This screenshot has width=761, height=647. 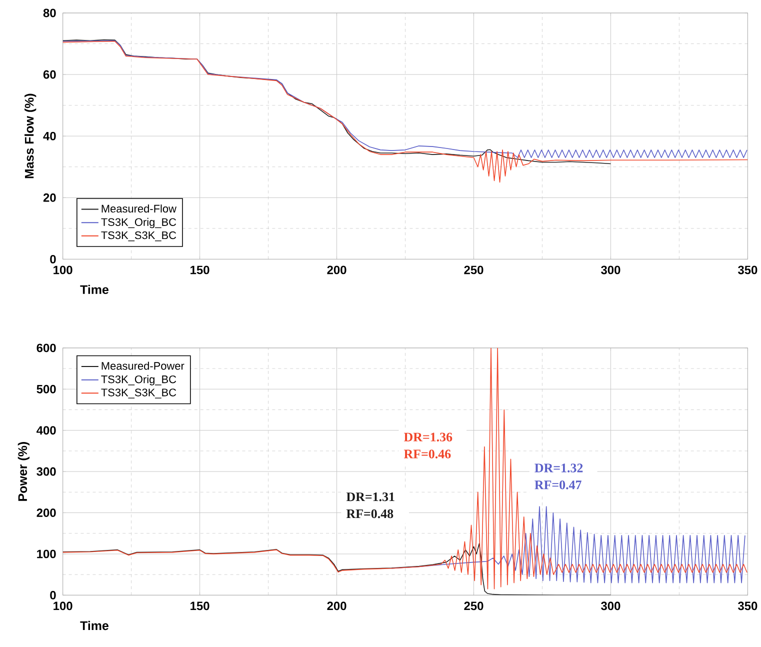 What do you see at coordinates (24, 471) in the screenshot?
I see `y-axis-title: Power (%)` at bounding box center [24, 471].